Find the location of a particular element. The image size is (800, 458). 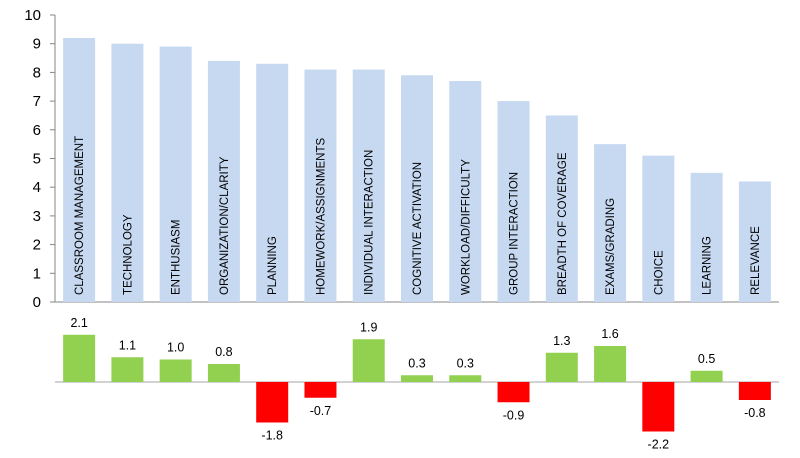

y-tick-label: 0 is located at coordinates (37, 302).